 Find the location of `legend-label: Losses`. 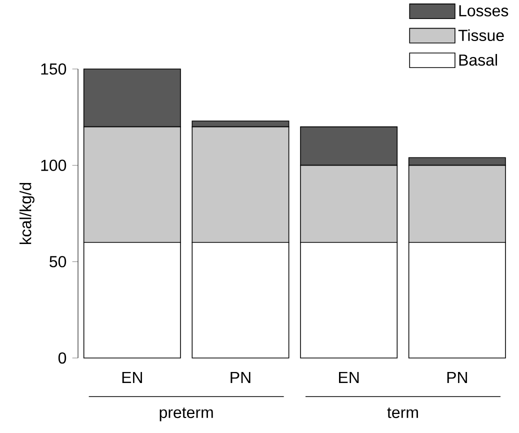

legend-label: Losses is located at coordinates (483, 10).